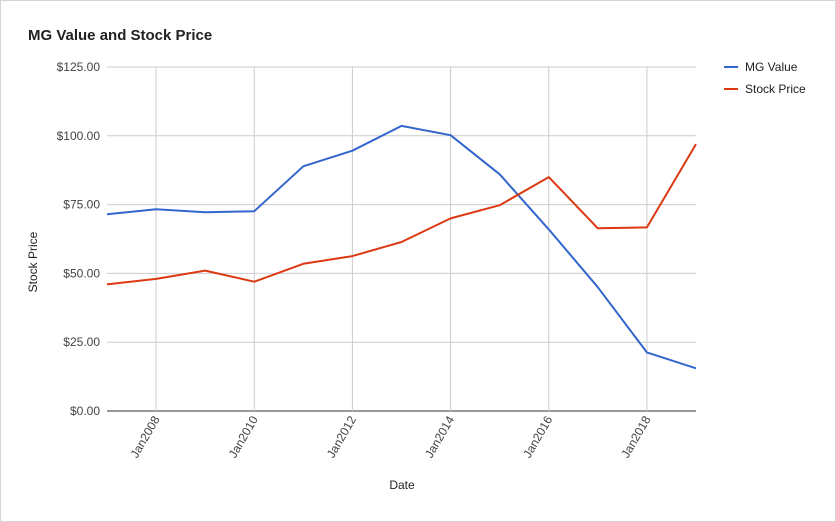 The image size is (836, 522). Describe the element at coordinates (439, 436) in the screenshot. I see `x-tick-label: Jan2014` at that location.